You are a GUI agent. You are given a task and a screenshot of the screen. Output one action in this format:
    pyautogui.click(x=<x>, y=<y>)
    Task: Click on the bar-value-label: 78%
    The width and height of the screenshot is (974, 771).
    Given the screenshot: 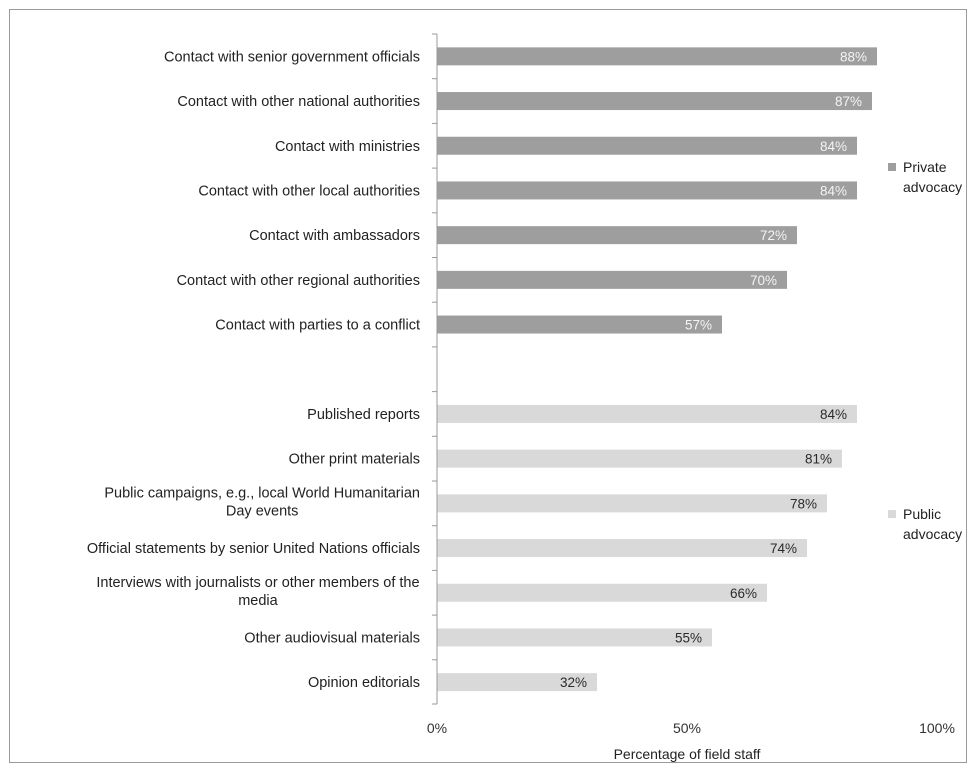 What is the action you would take?
    pyautogui.click(x=803, y=503)
    